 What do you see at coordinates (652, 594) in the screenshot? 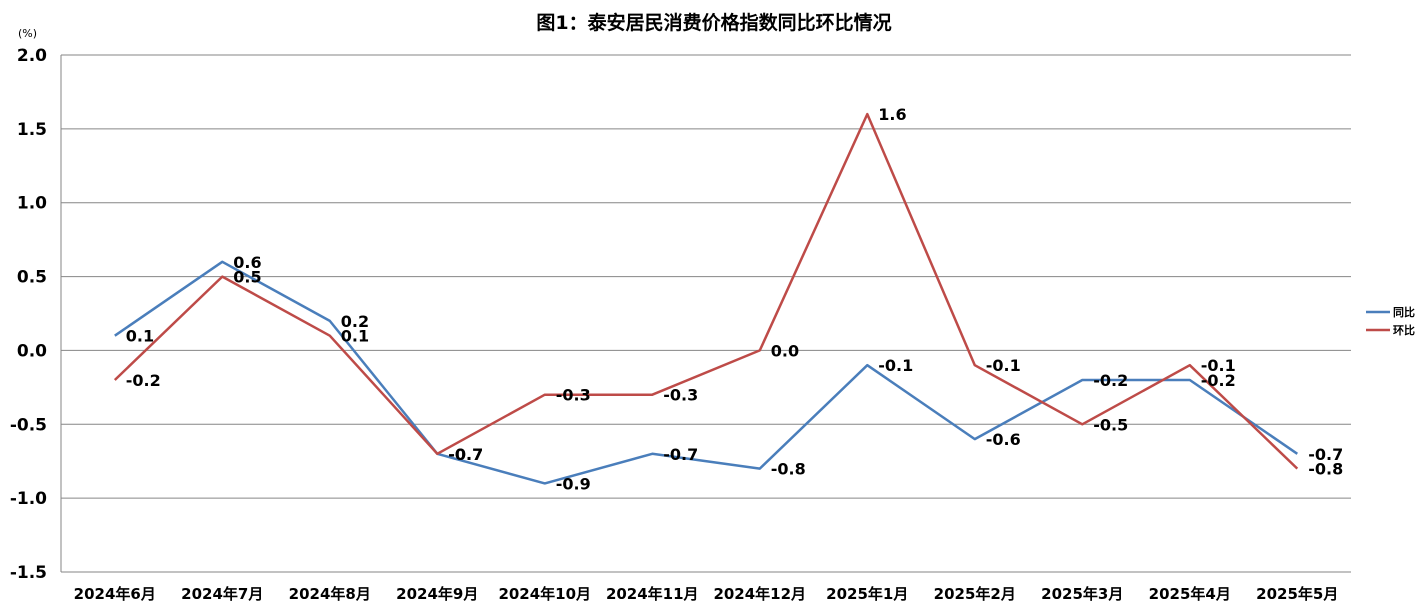
I see `x-tick-label: 2024年11月` at bounding box center [652, 594].